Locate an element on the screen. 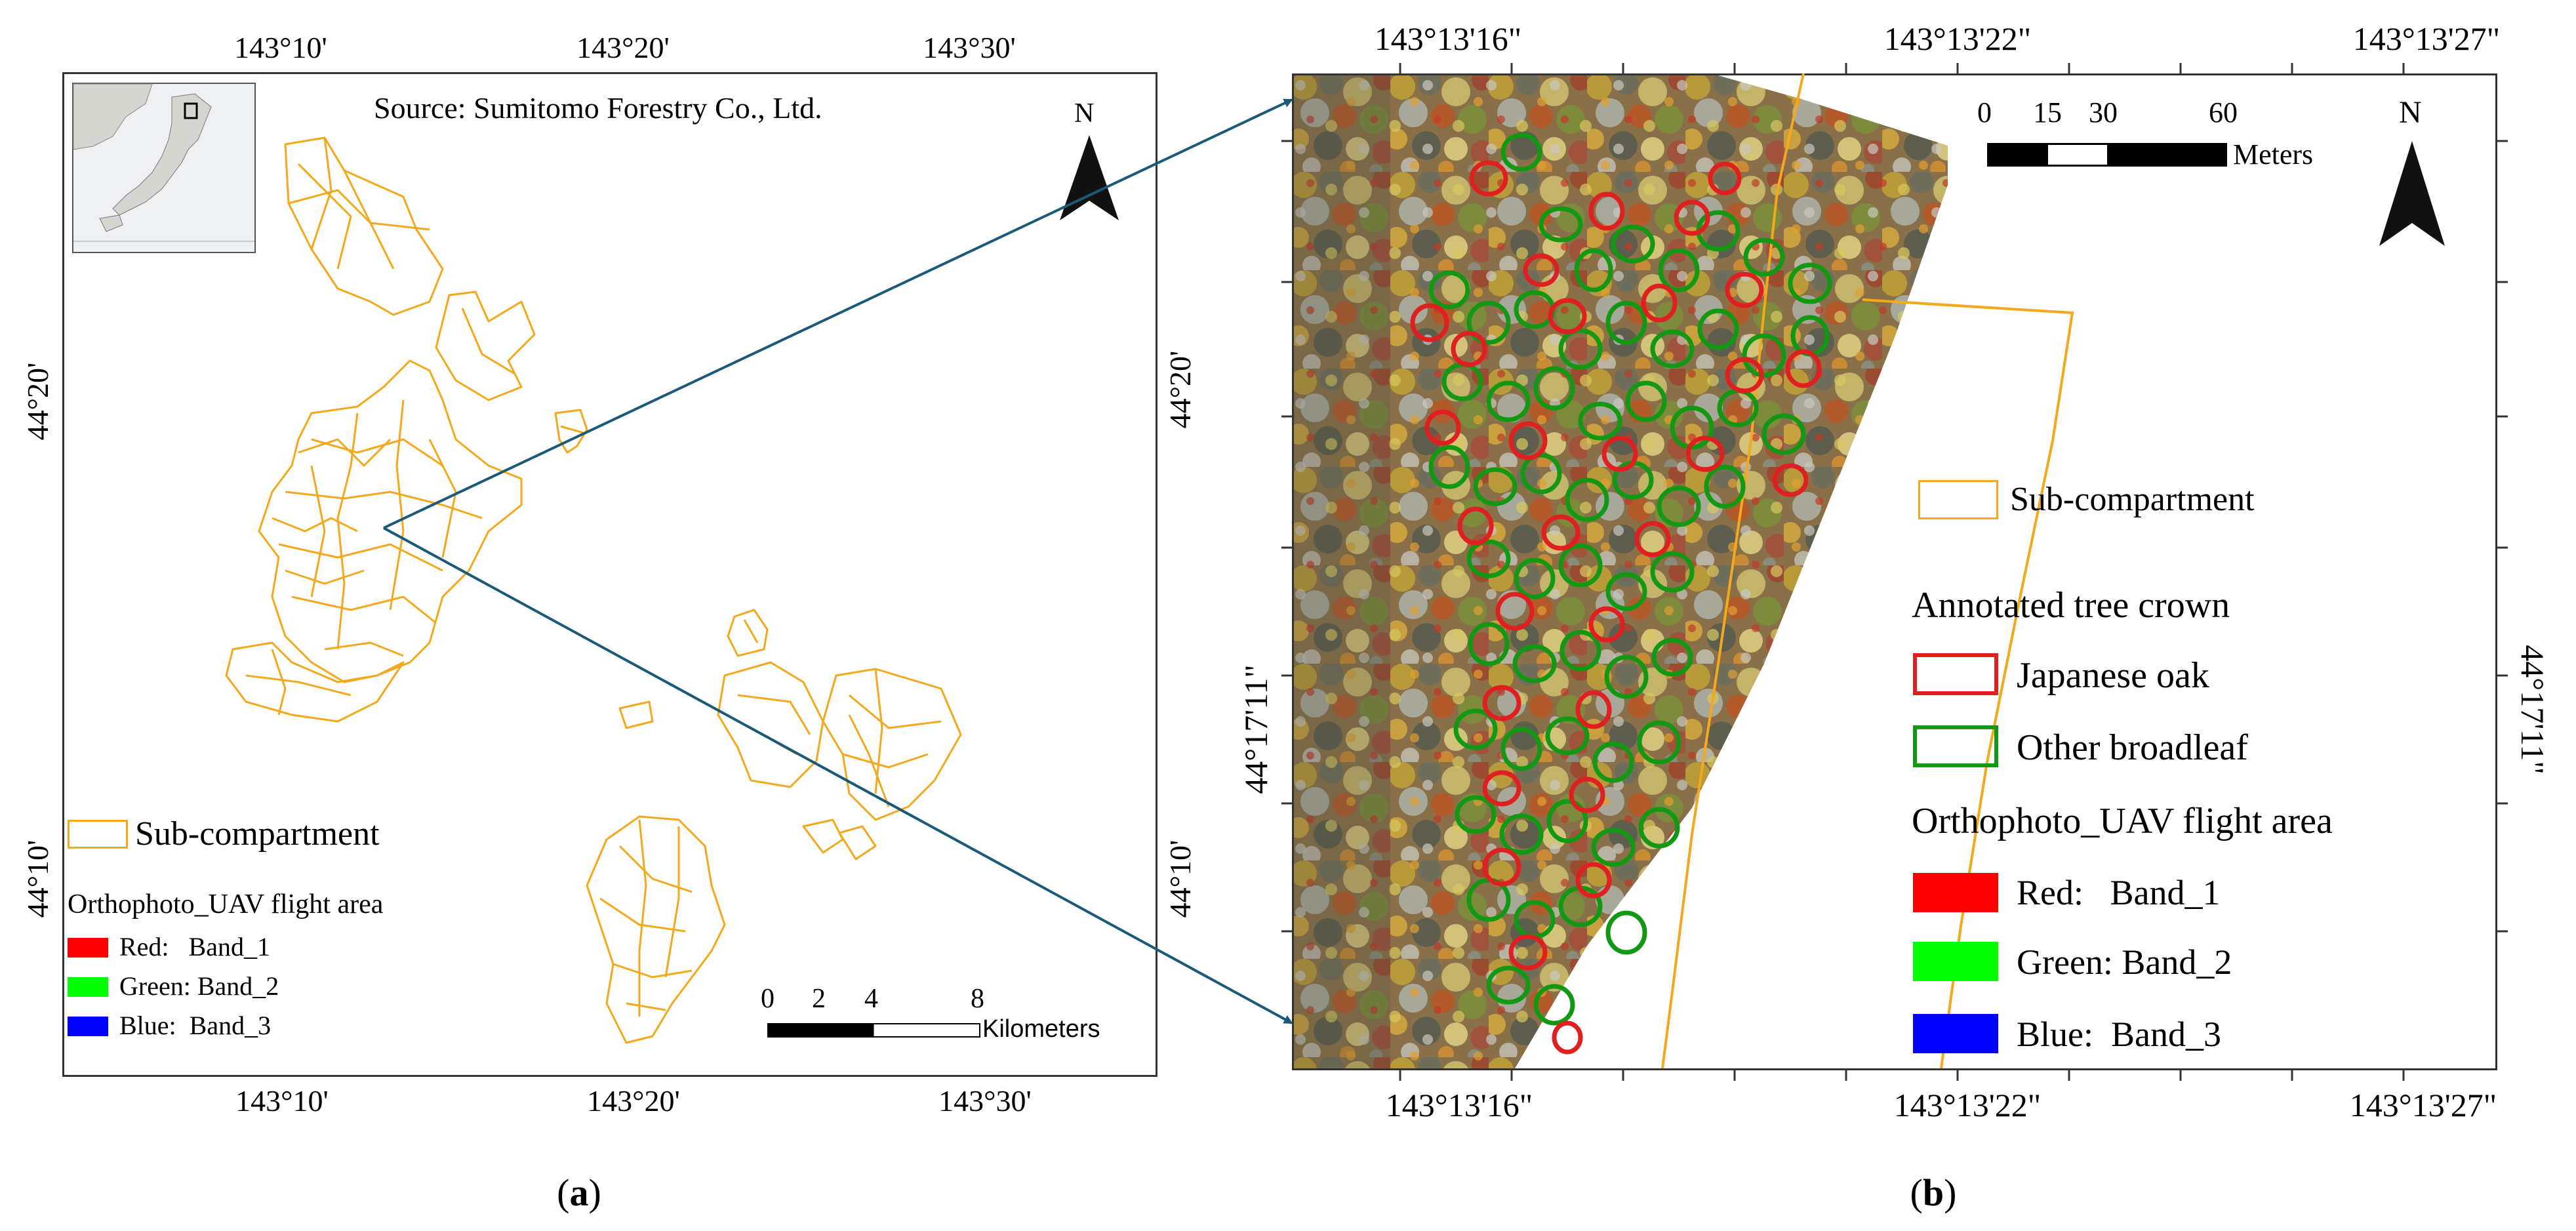  panel-a-legend-subcompartment-swatch is located at coordinates (98, 834).